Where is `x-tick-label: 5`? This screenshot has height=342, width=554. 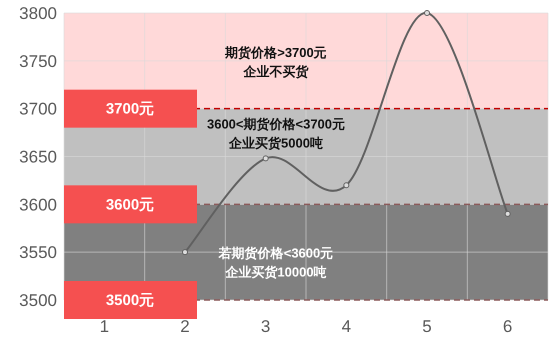 x-tick-label: 5 is located at coordinates (427, 326).